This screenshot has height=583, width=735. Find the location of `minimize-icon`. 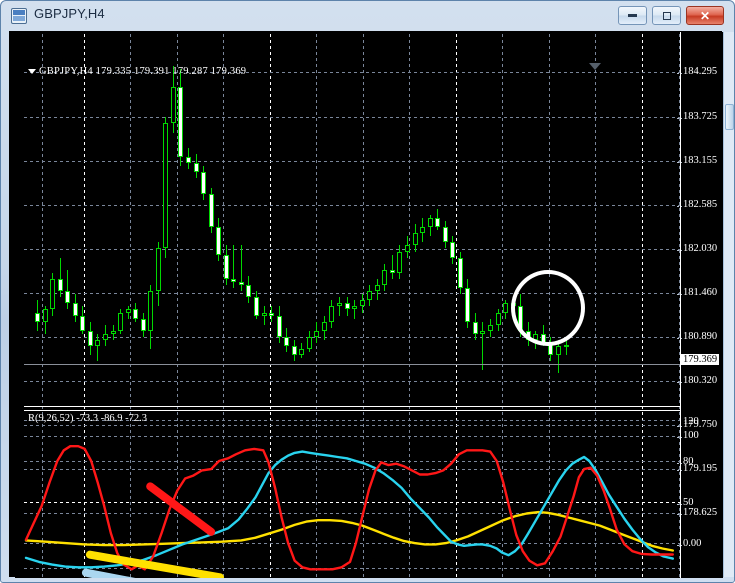

minimize-icon is located at coordinates (632, 15).